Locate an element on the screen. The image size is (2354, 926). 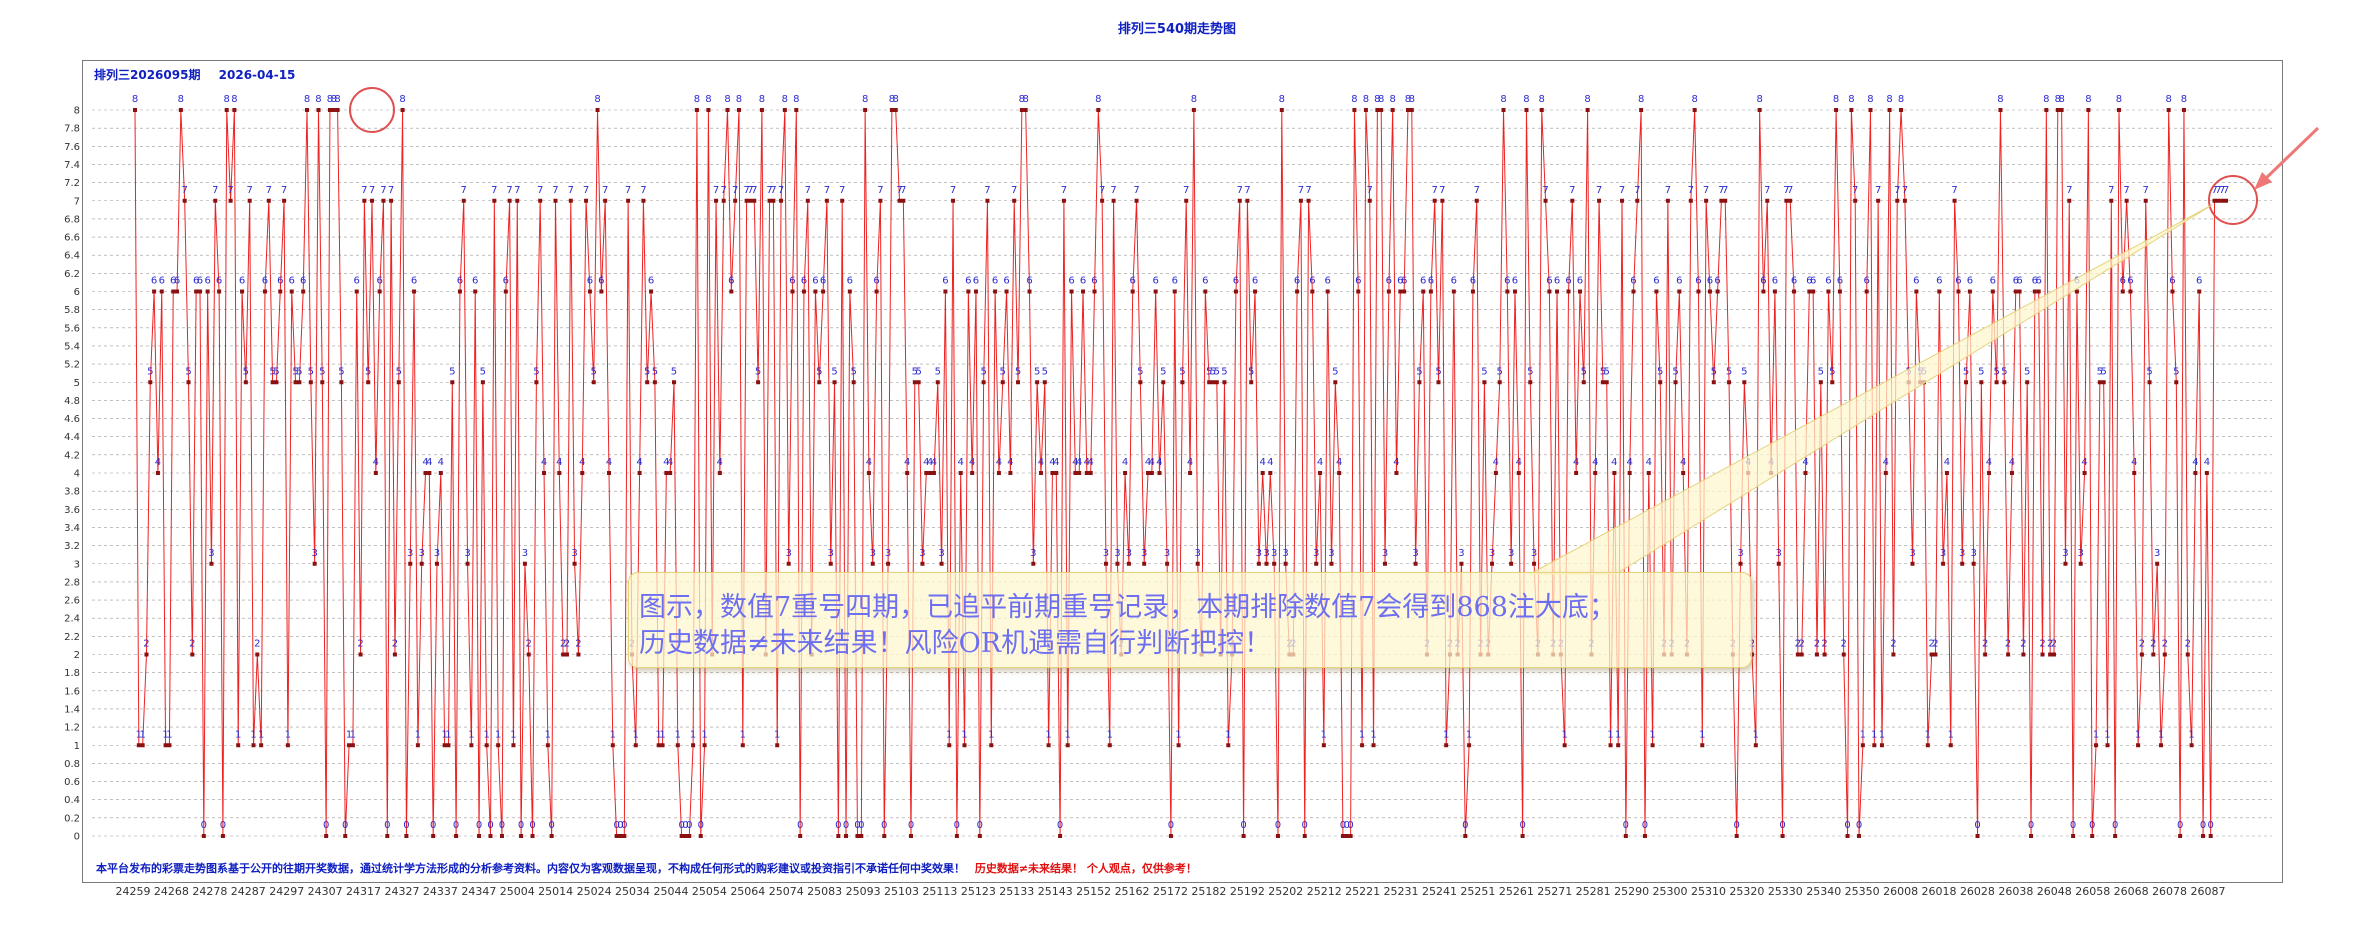
y-tick-label: 3.4 is located at coordinates (72, 528).